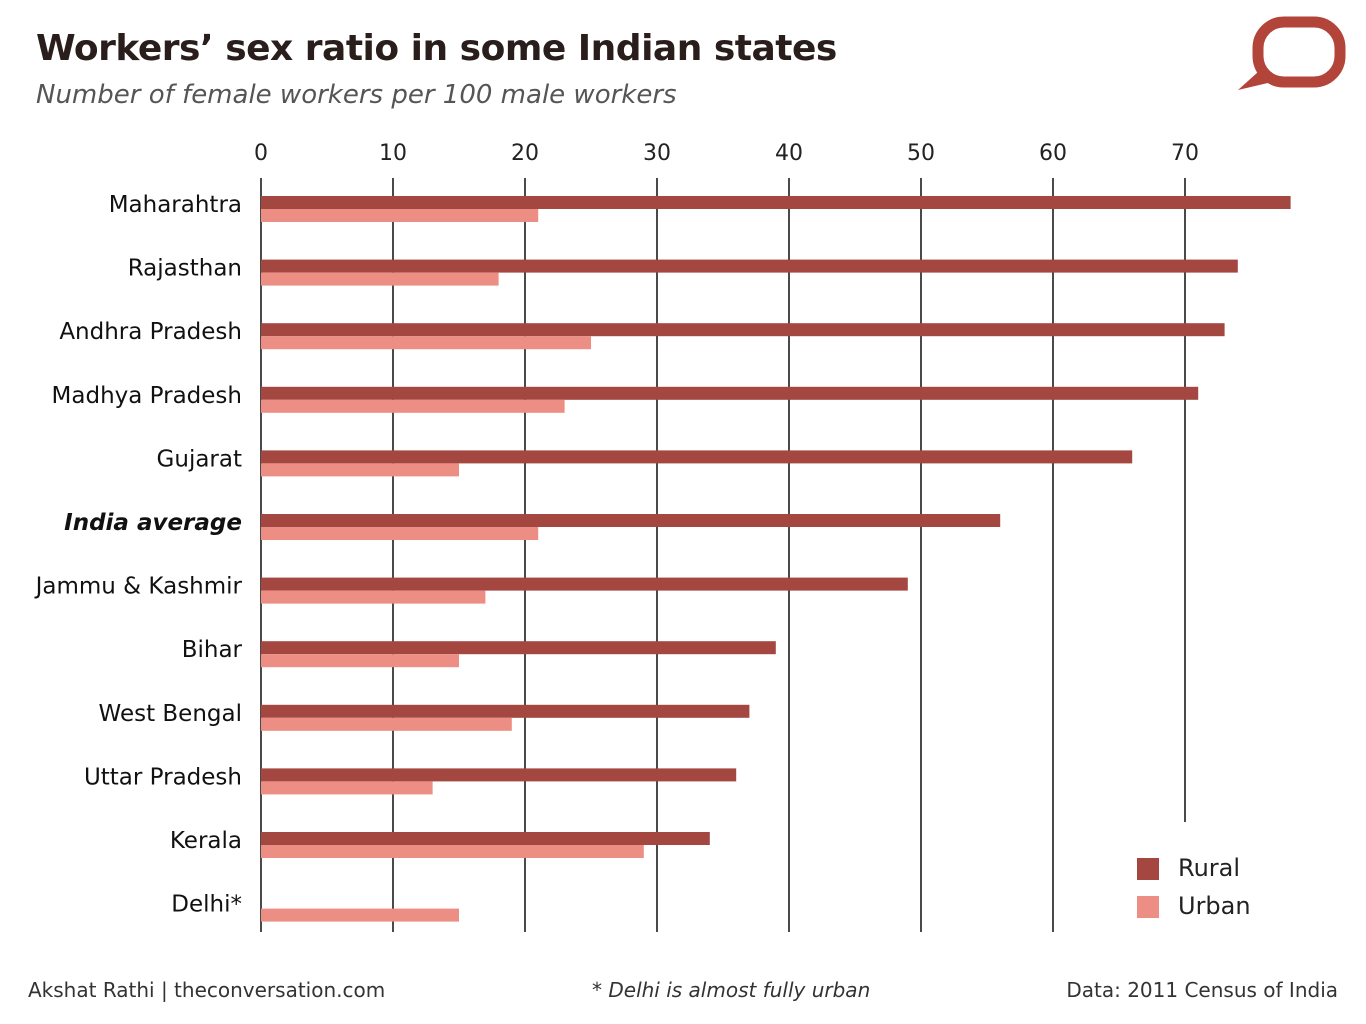  Describe the element at coordinates (1202, 990) in the screenshot. I see `footer-source: Data: 2011 Census of India` at that location.